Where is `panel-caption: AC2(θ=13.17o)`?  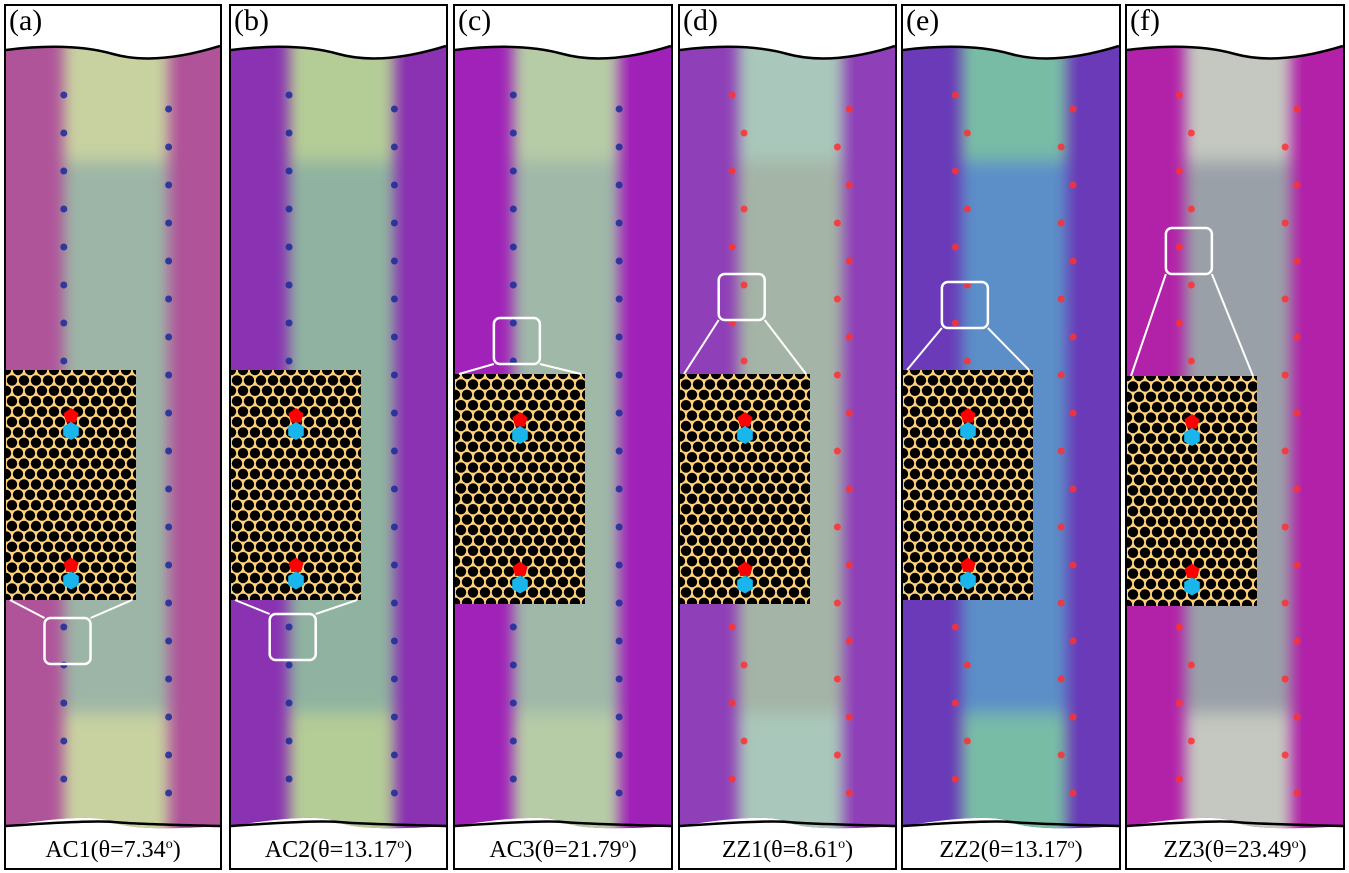 panel-caption: AC2(θ=13.17o) is located at coordinates (338, 847).